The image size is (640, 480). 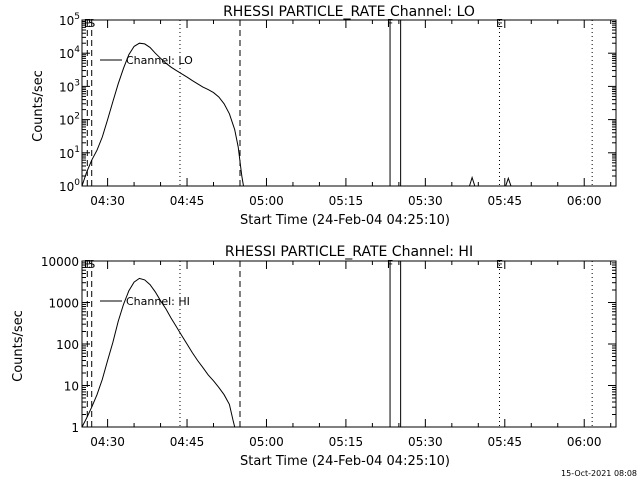 What do you see at coordinates (69, 153) in the screenshot?
I see `y-tick-label: 10¹` at bounding box center [69, 153].